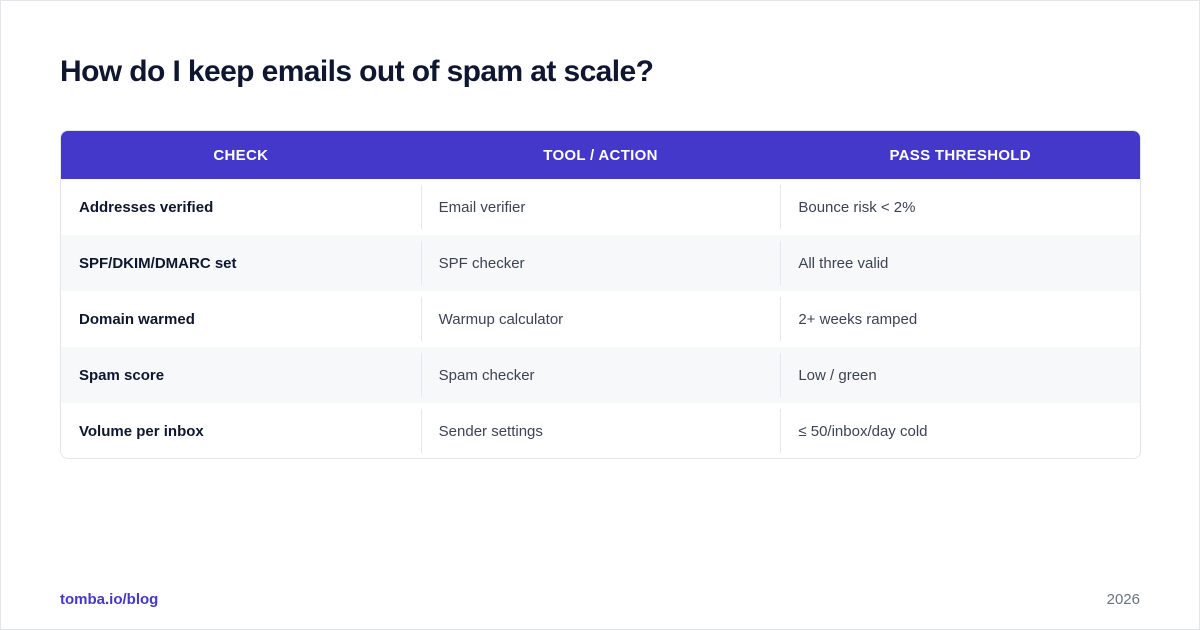  I want to click on threshold-cell: Low / green, so click(960, 375).